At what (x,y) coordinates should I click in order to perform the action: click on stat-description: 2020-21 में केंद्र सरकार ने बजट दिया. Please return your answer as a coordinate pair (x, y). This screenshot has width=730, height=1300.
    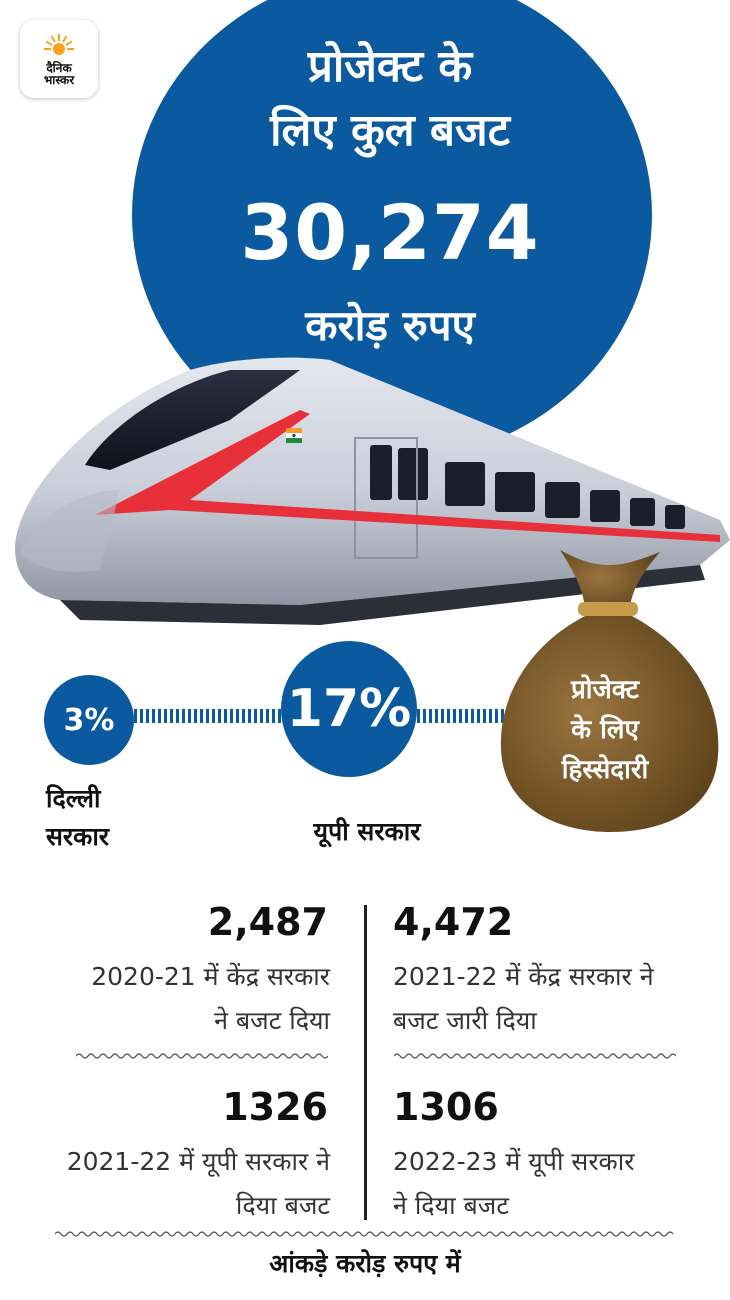
    Looking at the image, I should click on (185, 999).